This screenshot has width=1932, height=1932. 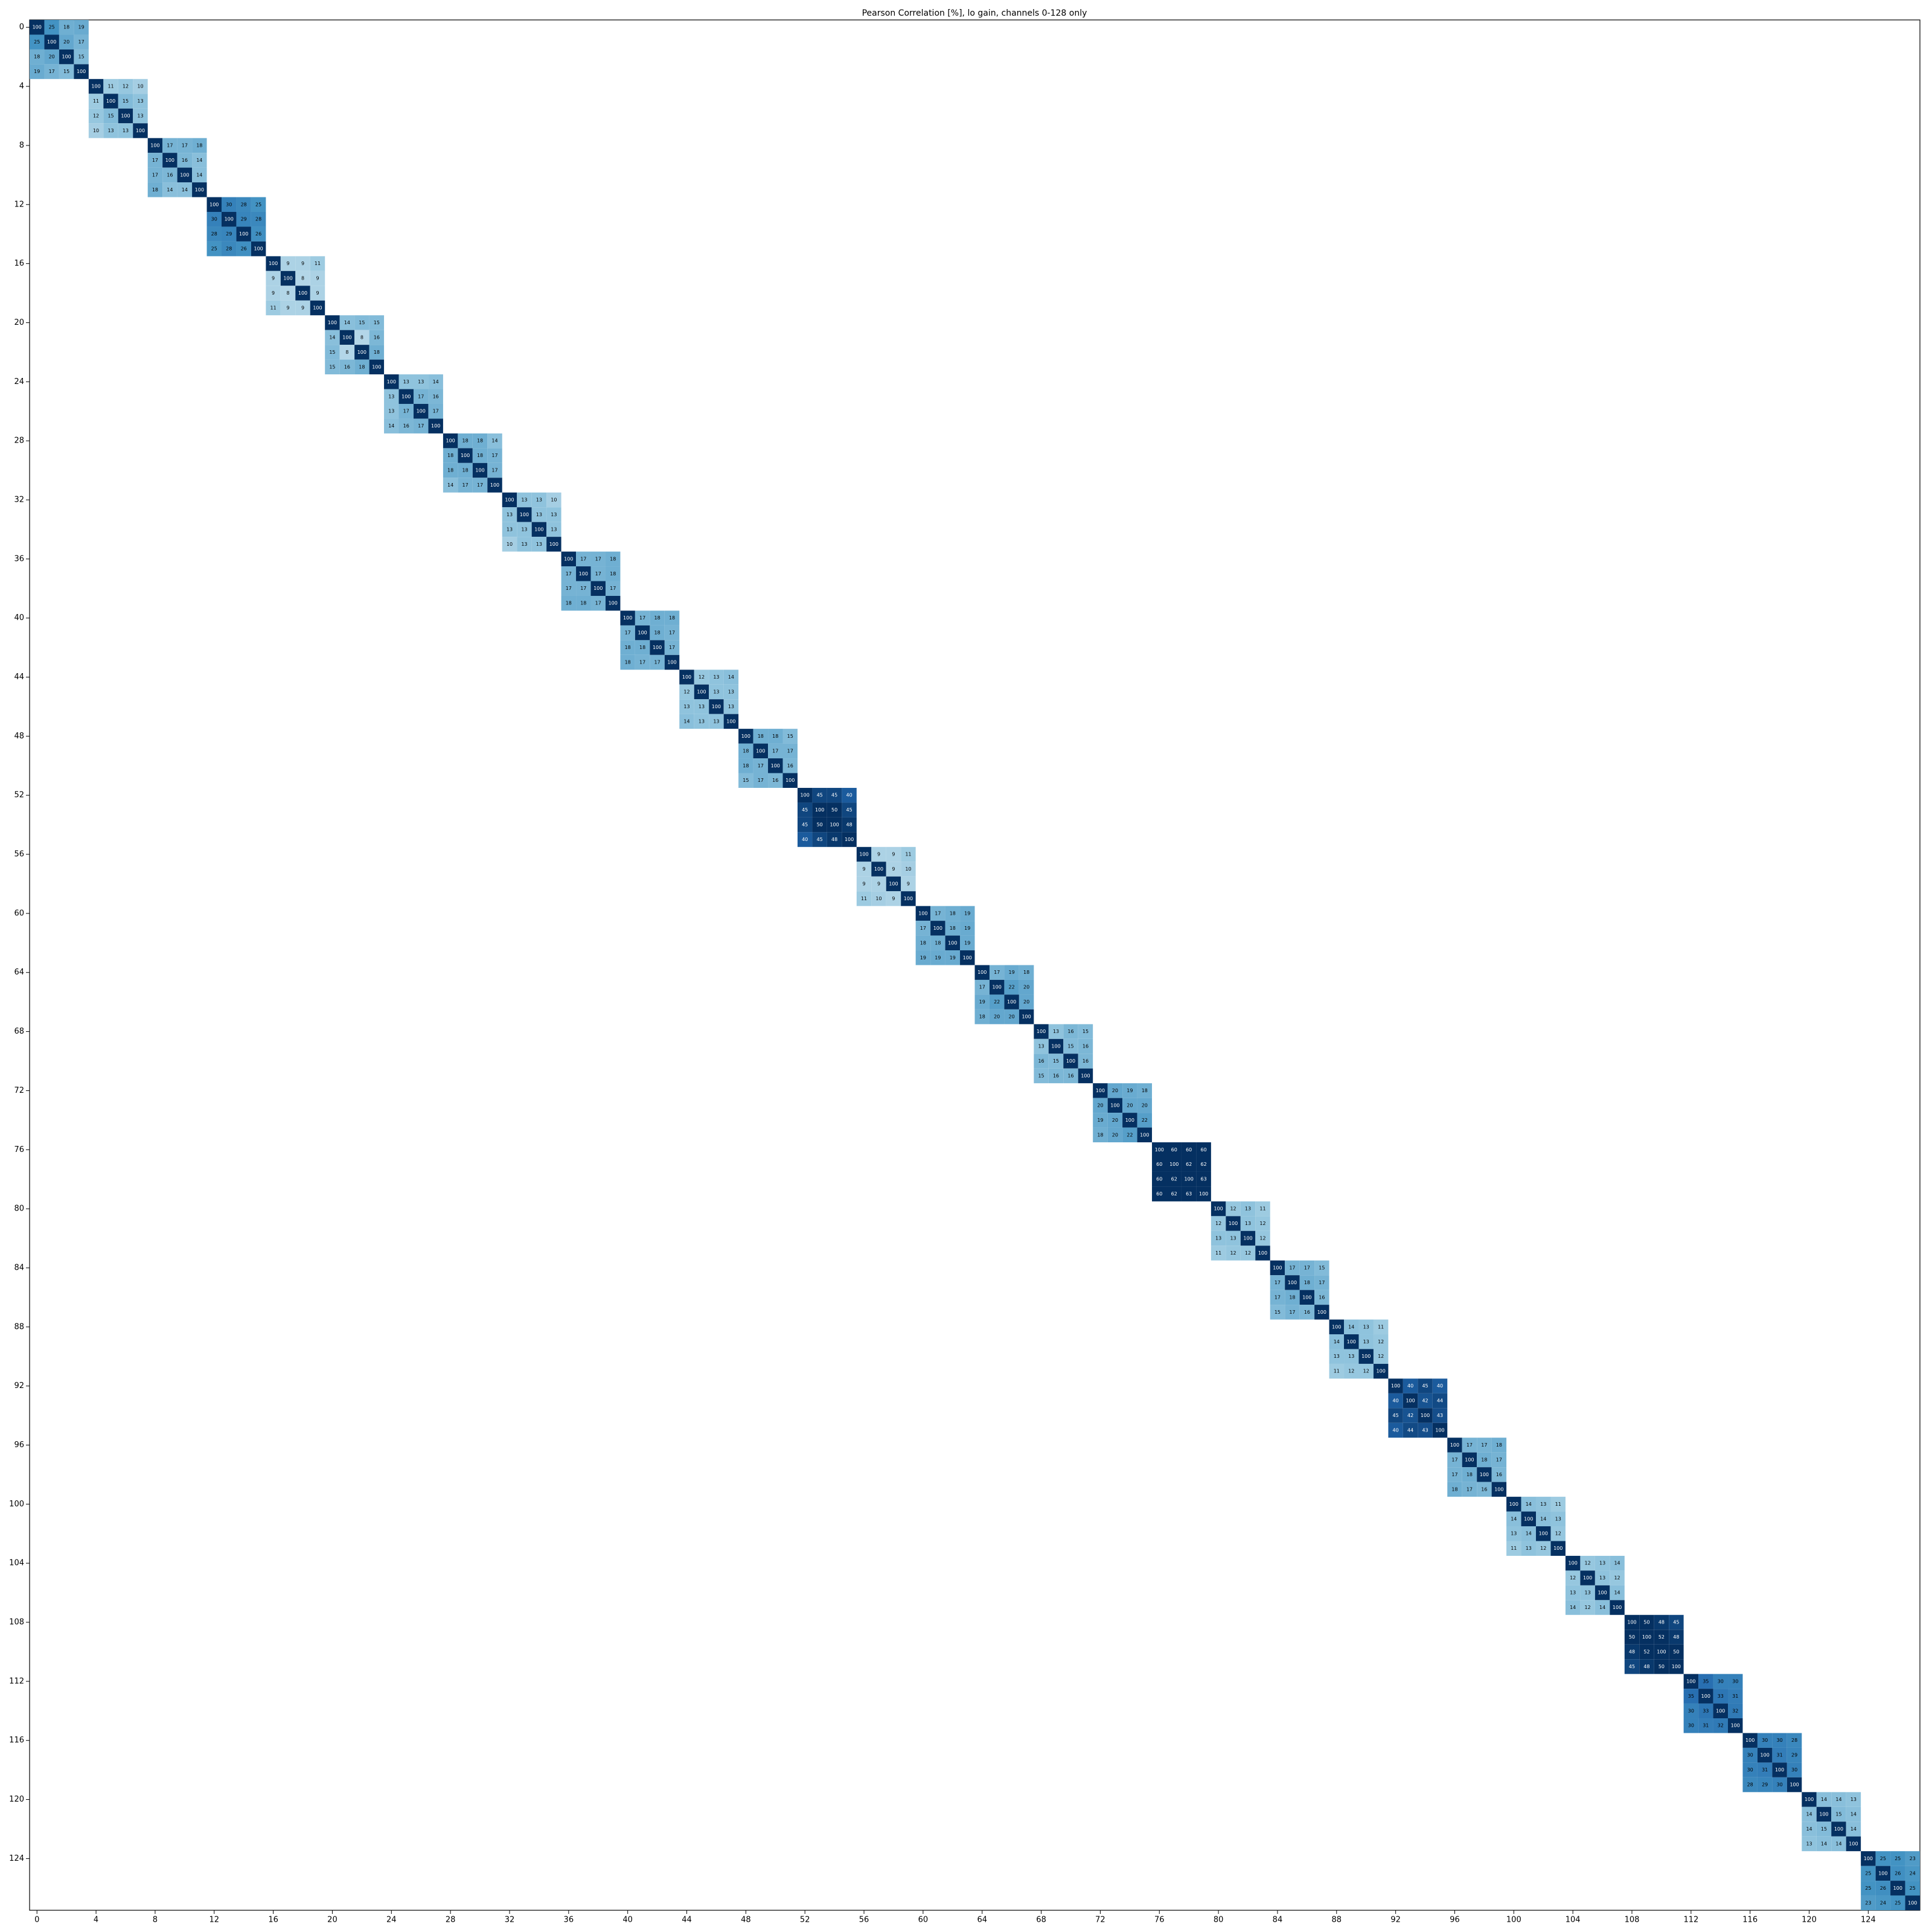 I want to click on cell-label: 52, so click(x=1646, y=1652).